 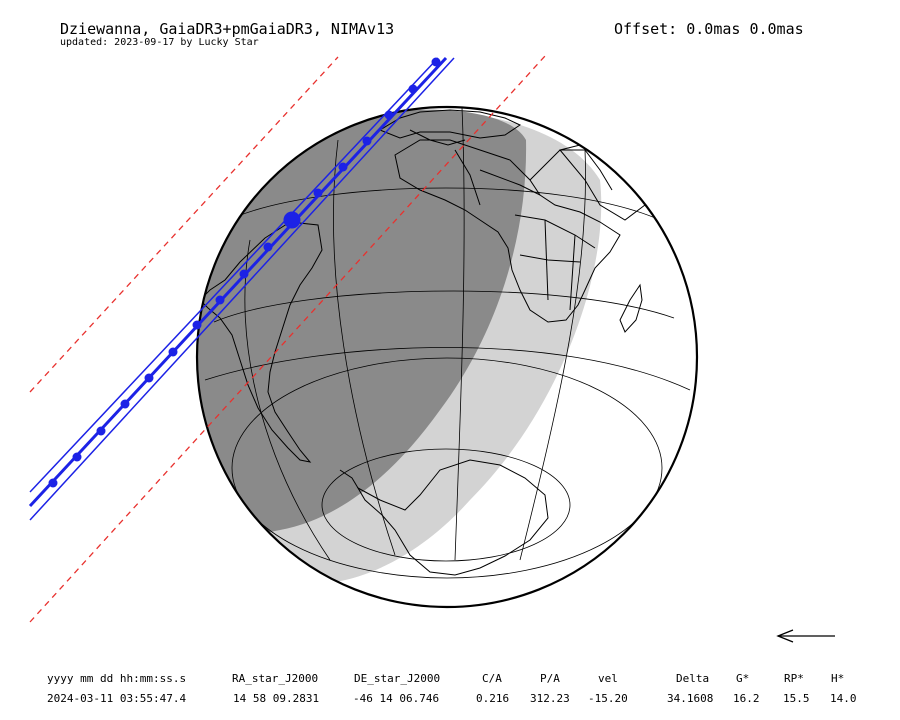 I want to click on header-dec: DE_star_J2000, so click(x=397, y=678).